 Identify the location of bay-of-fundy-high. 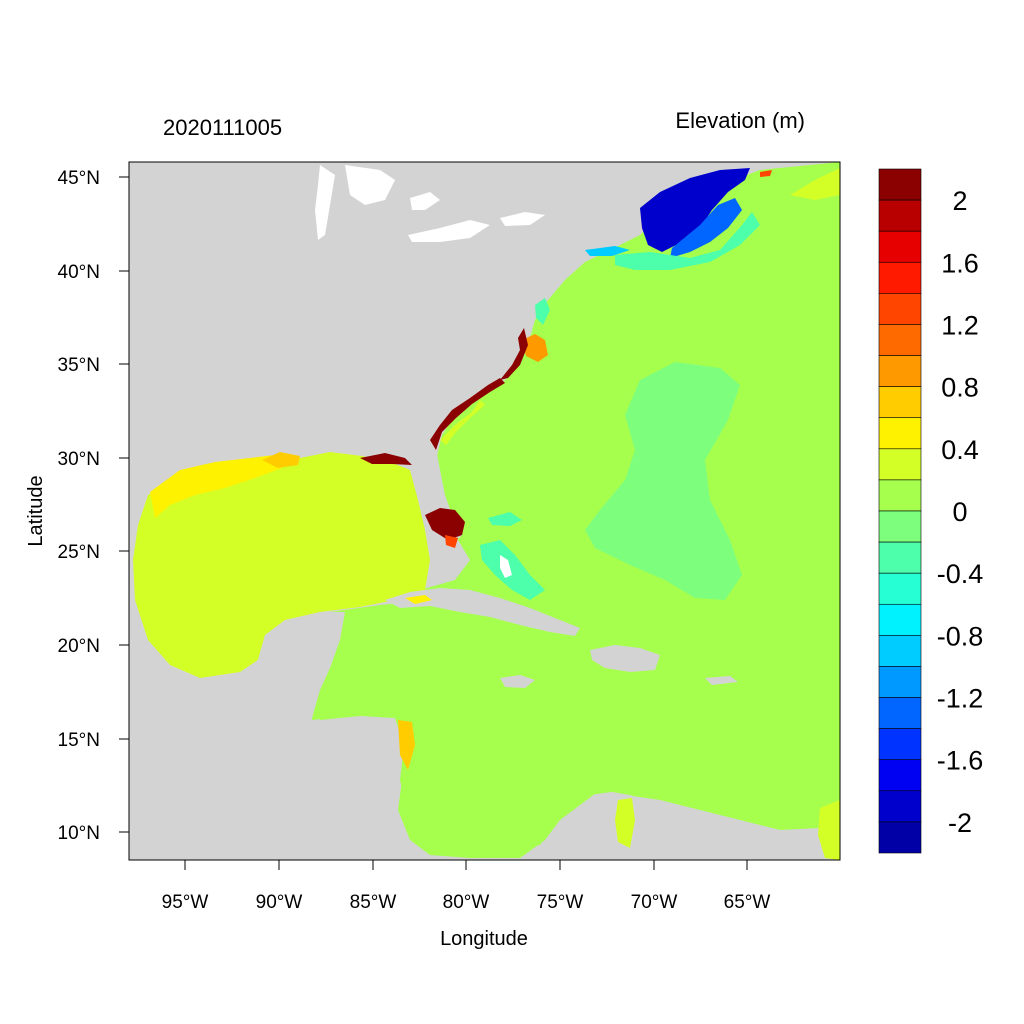
(766, 173).